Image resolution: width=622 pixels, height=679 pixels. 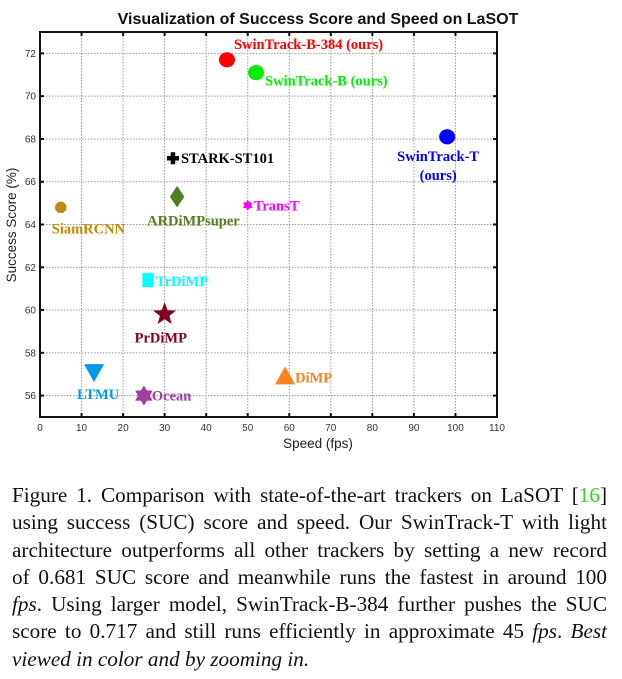 I want to click on siamrcnn-marker, so click(x=61, y=207).